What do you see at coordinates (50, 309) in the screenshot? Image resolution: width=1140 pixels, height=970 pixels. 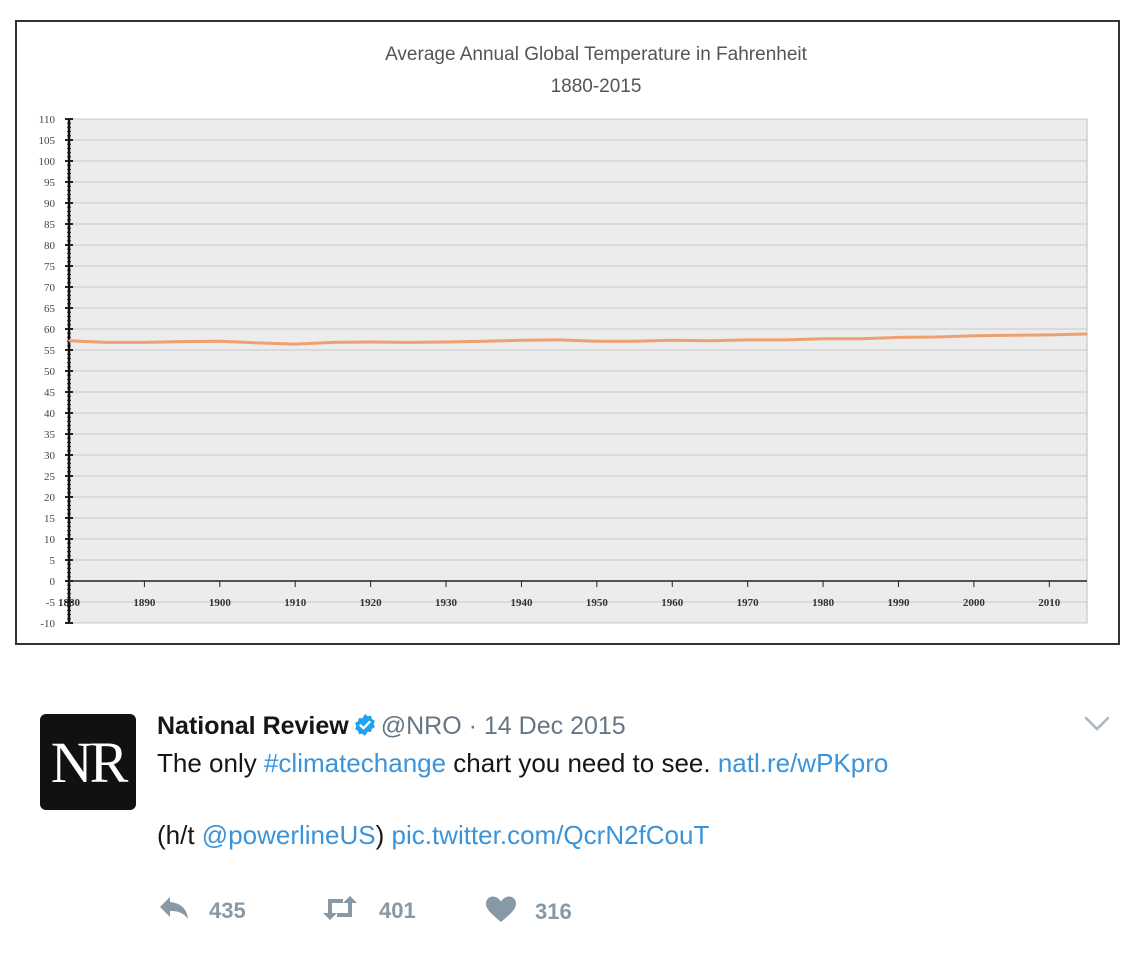 I see `y-tick-label: 65` at bounding box center [50, 309].